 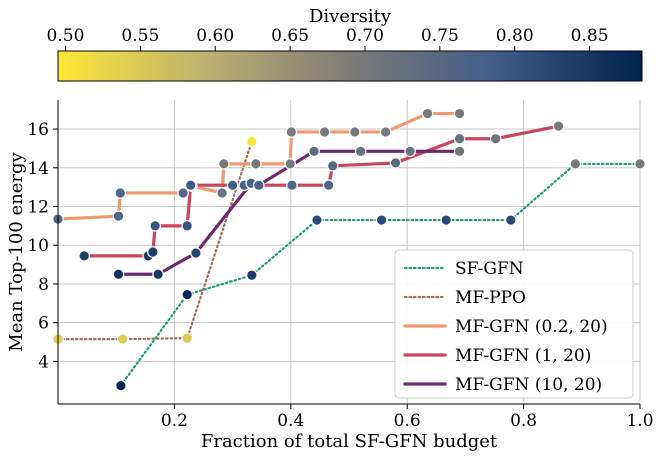 I want to click on y-tick-label: 4, so click(x=43, y=362).